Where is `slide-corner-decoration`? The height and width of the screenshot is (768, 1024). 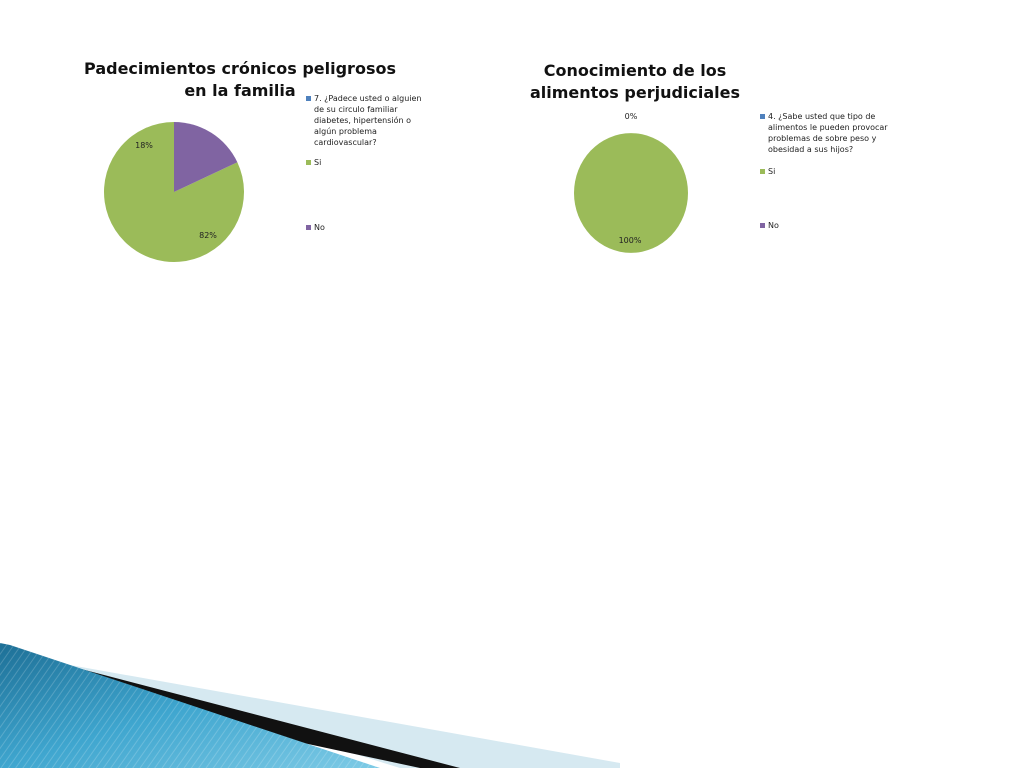 slide-corner-decoration is located at coordinates (310, 705).